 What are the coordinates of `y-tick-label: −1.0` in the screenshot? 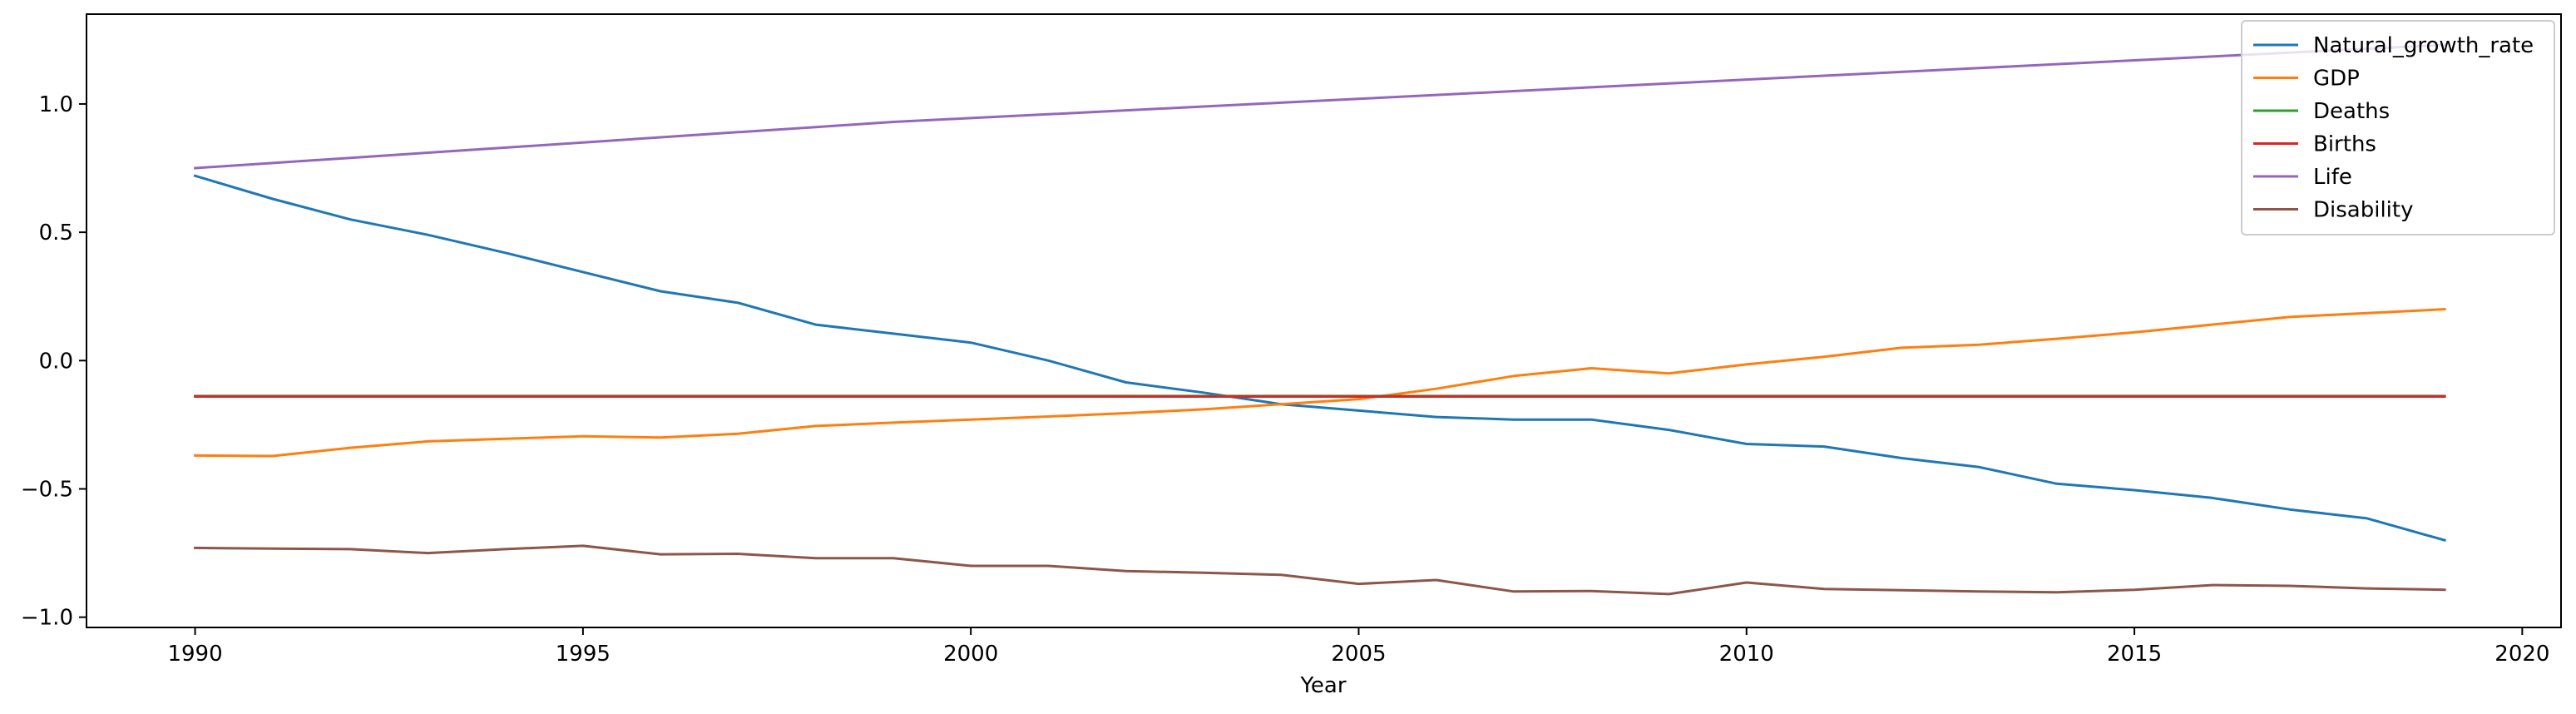 It's located at (47, 618).